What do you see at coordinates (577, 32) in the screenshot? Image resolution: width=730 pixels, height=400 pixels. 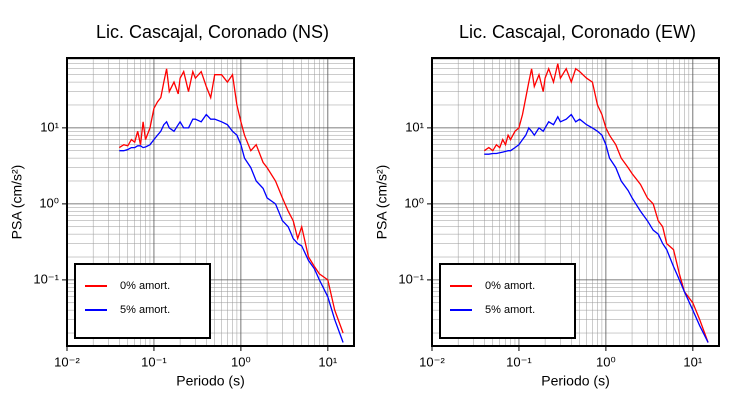 I see `chart-title: Lic. Cascajal, Coronado (EW)` at bounding box center [577, 32].